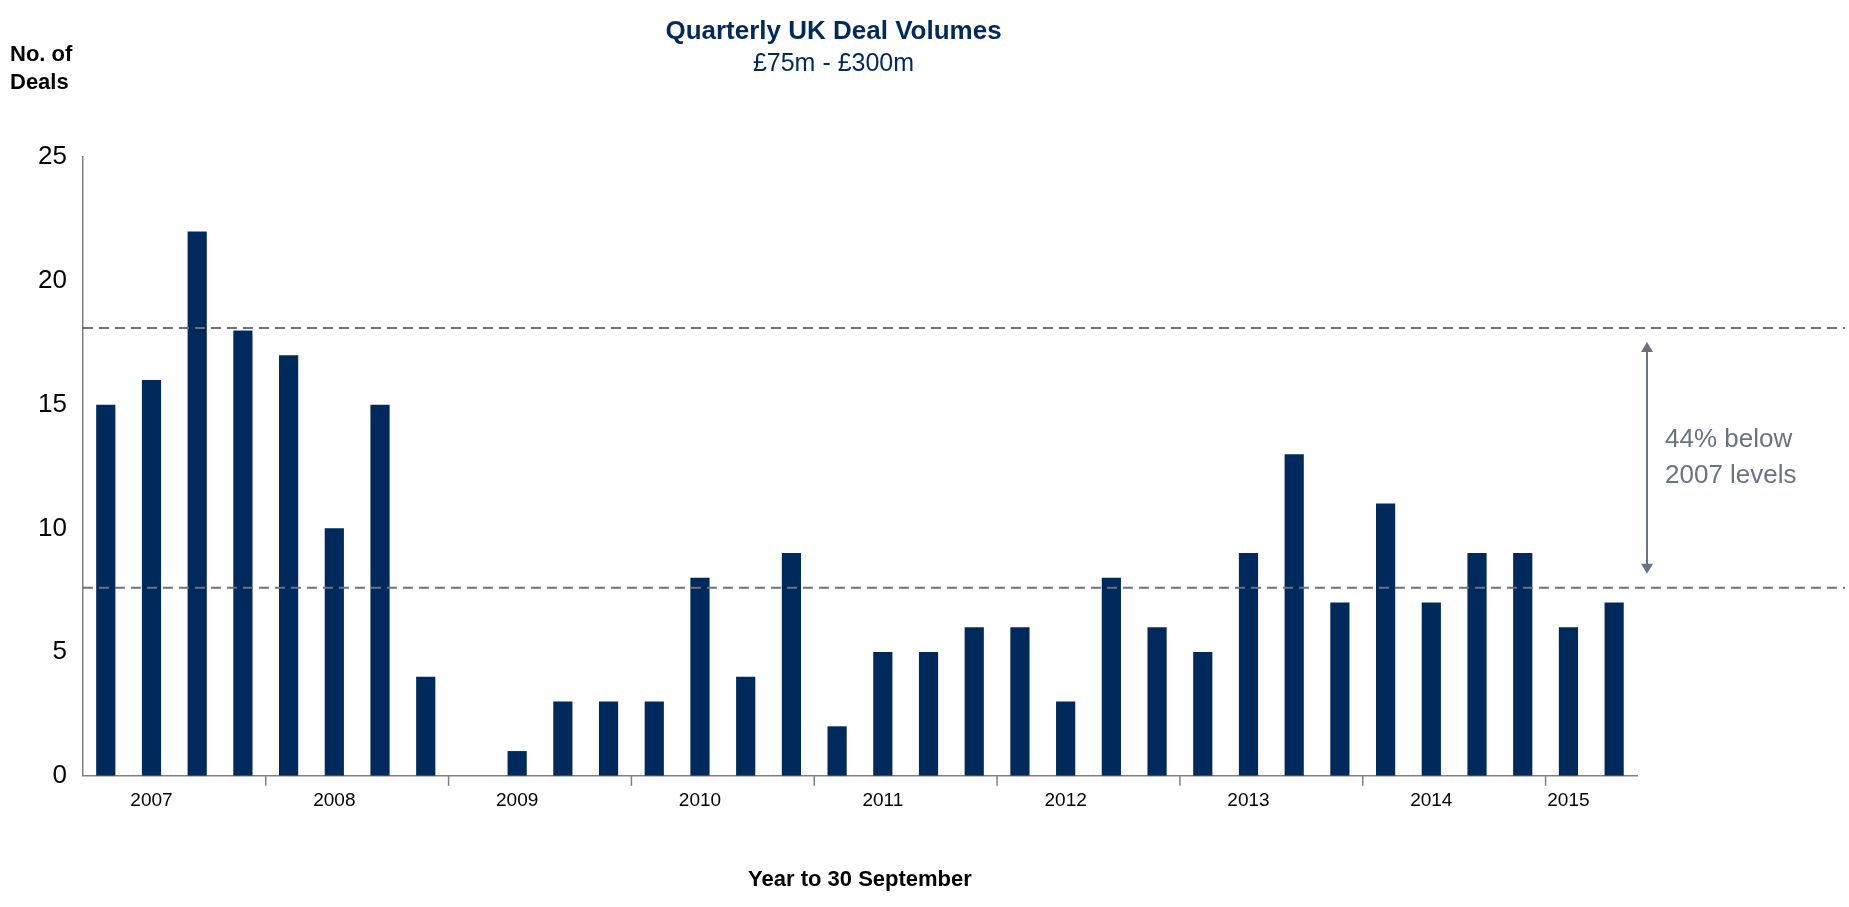 The width and height of the screenshot is (1849, 907). I want to click on x-tick-label: 2013, so click(1248, 800).